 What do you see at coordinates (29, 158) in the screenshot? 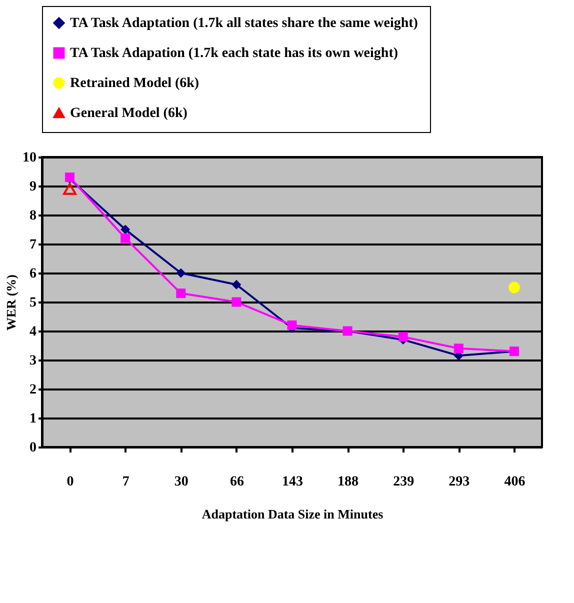
I see `y-tick-label: 10` at bounding box center [29, 158].